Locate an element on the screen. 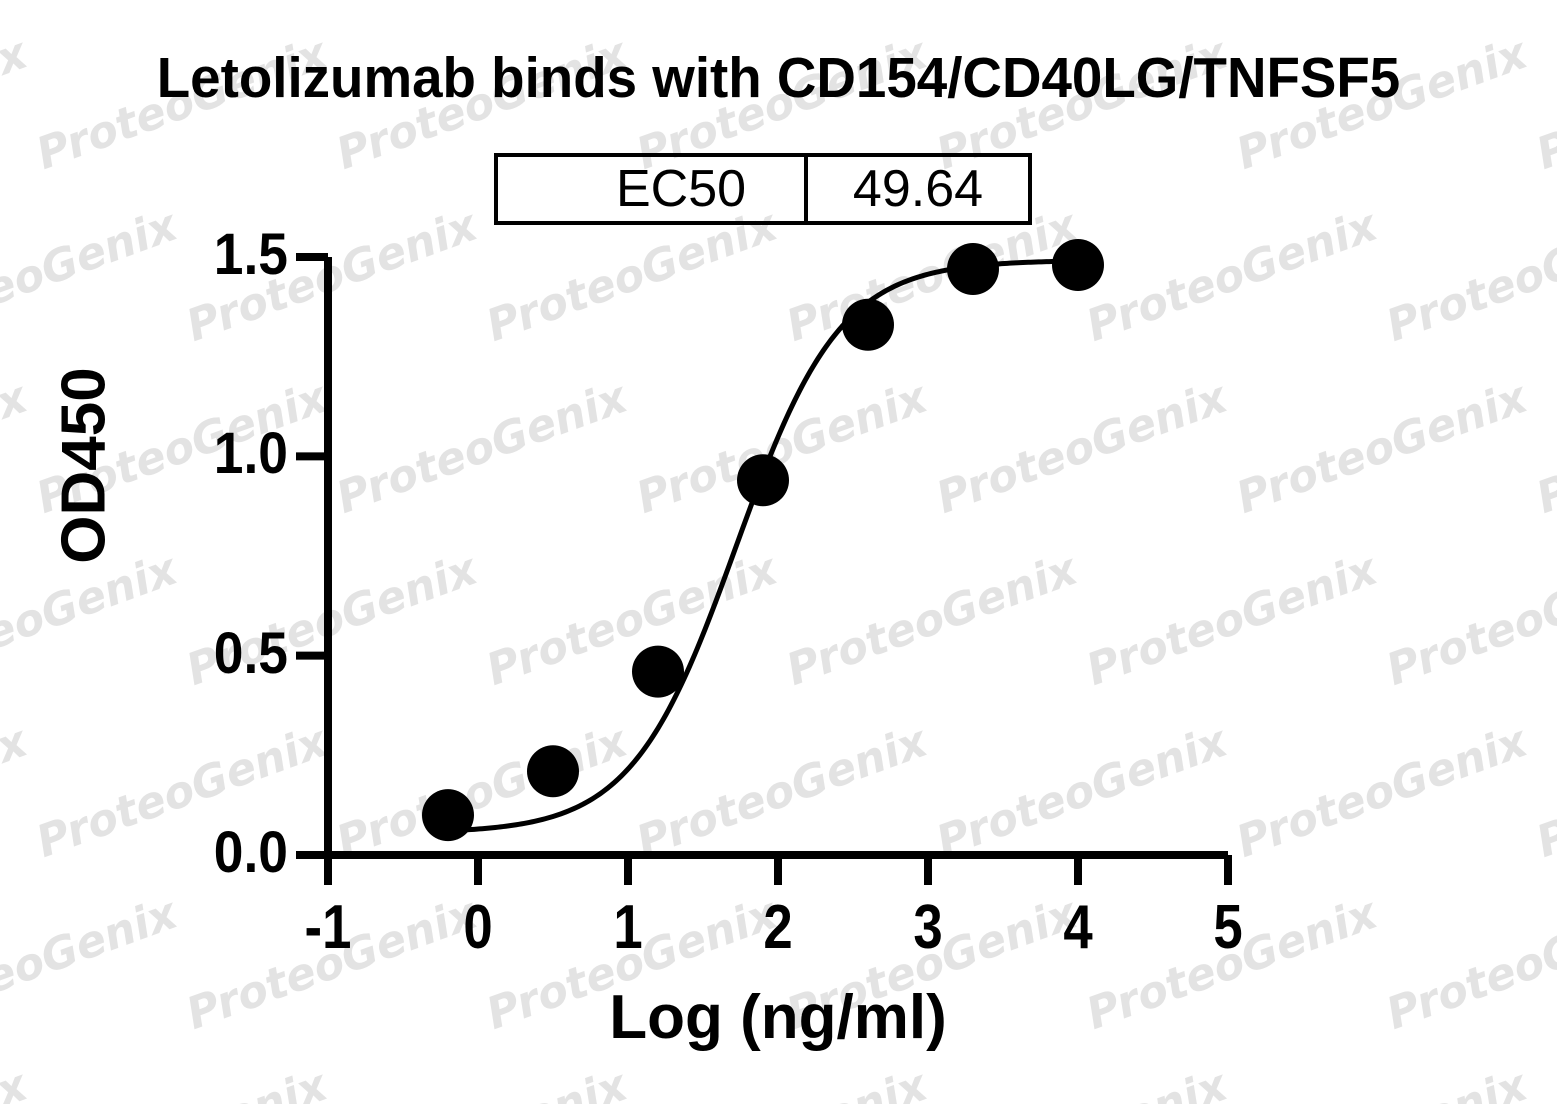  x-tick-label: 4 is located at coordinates (1078, 927).